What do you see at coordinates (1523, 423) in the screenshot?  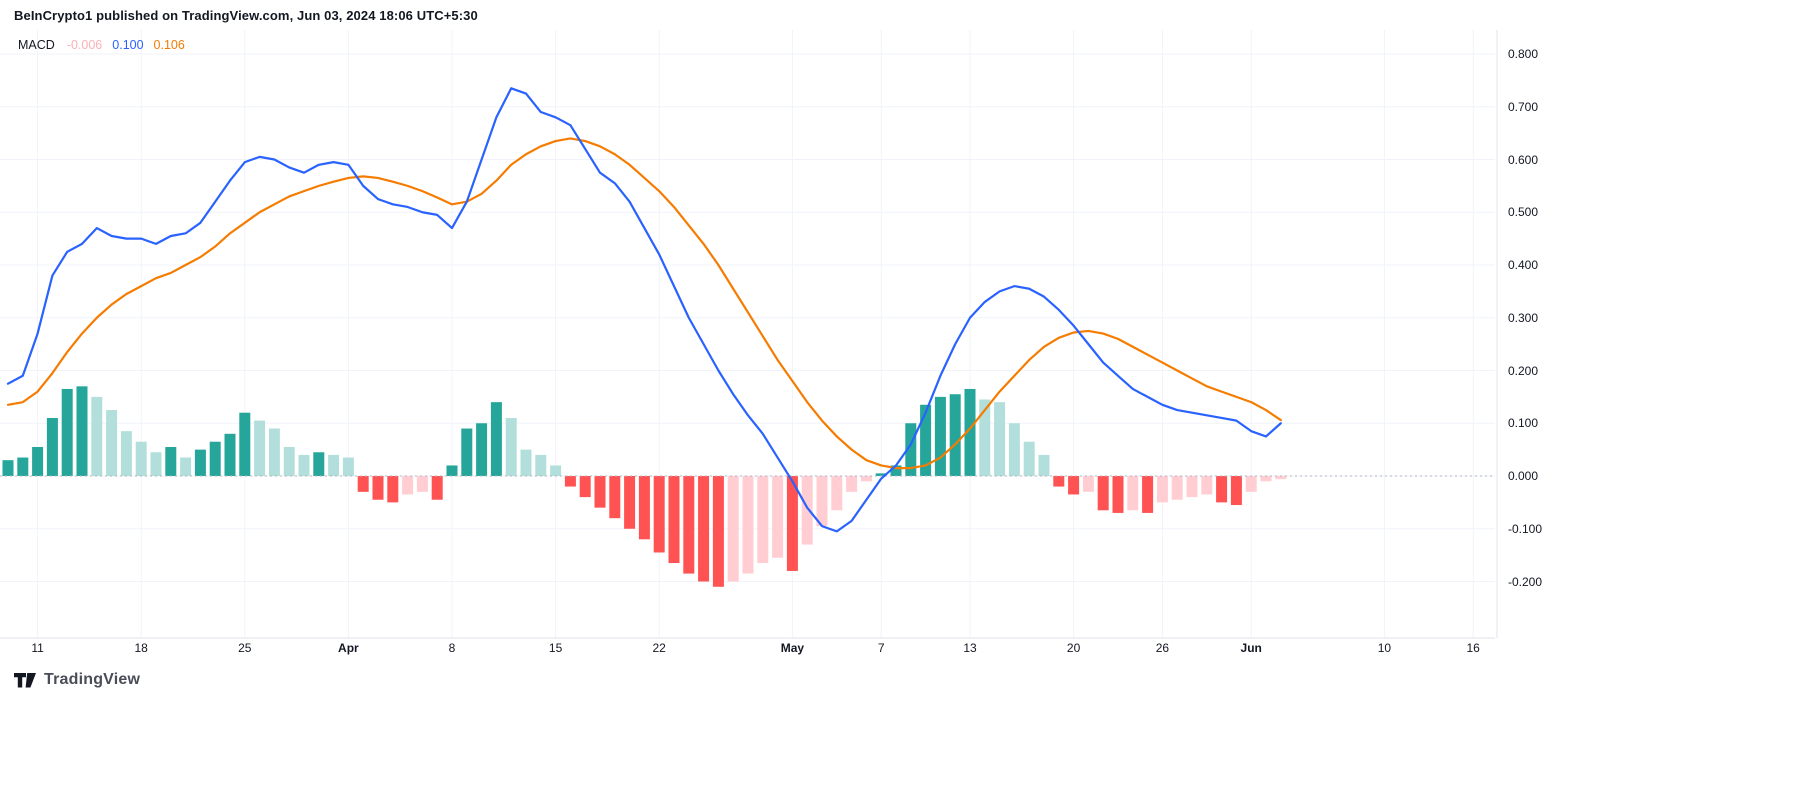 I see `price-scale-label: 0.100` at bounding box center [1523, 423].